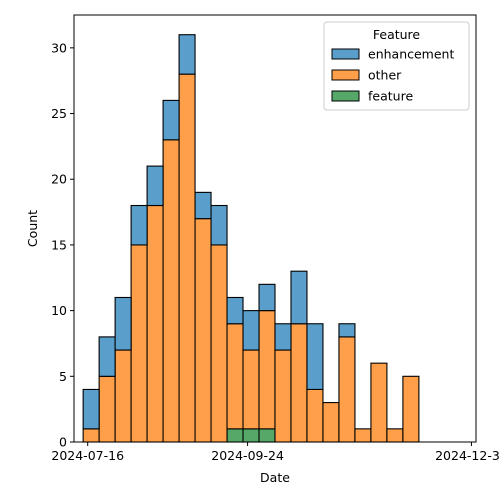 Image resolution: width=500 pixels, height=500 pixels. What do you see at coordinates (467, 455) in the screenshot?
I see `x-tick-label-2024-12-31: 2024-12-31` at bounding box center [467, 455].